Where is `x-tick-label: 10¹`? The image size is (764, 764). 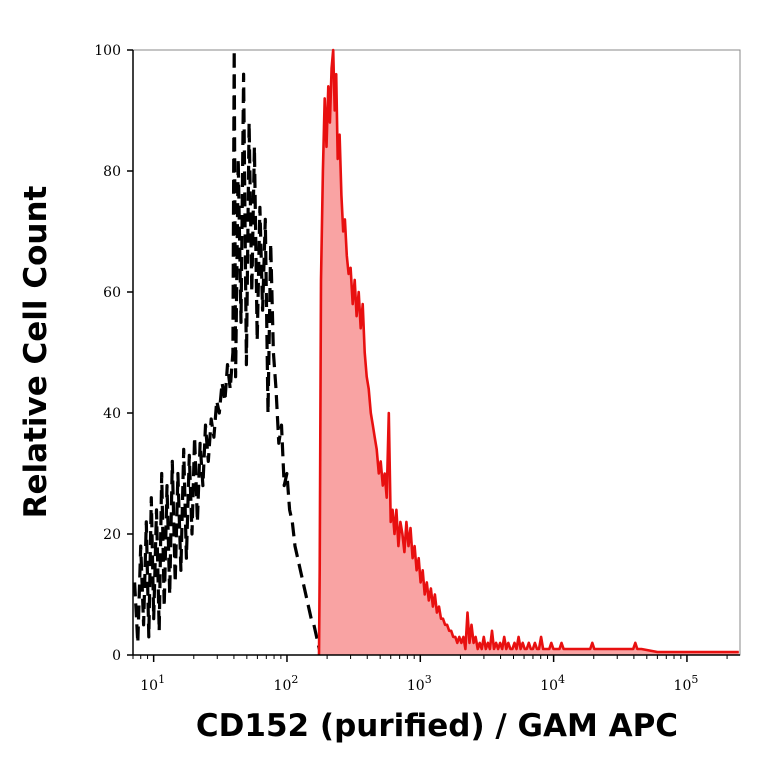 x-tick-label: 10¹ is located at coordinates (152, 683).